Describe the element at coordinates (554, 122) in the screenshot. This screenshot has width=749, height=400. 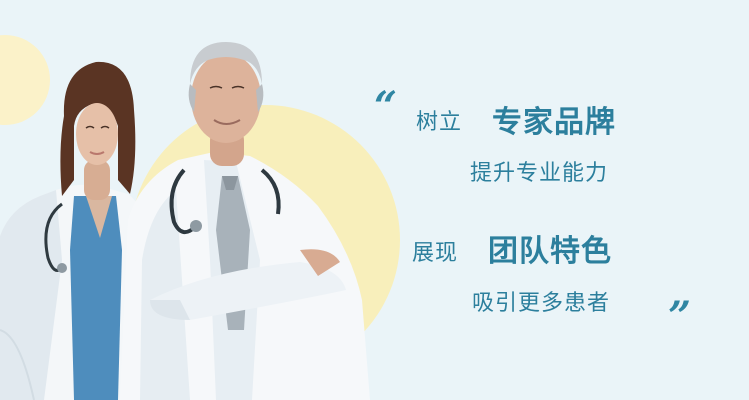
I see `slogan-line1-highlight: 专家品牌` at that location.